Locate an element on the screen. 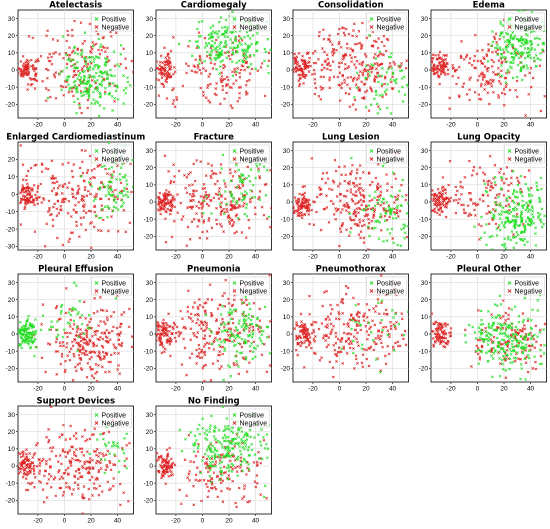 The width and height of the screenshot is (550, 529). x-tick-label: -20 is located at coordinates (313, 257).